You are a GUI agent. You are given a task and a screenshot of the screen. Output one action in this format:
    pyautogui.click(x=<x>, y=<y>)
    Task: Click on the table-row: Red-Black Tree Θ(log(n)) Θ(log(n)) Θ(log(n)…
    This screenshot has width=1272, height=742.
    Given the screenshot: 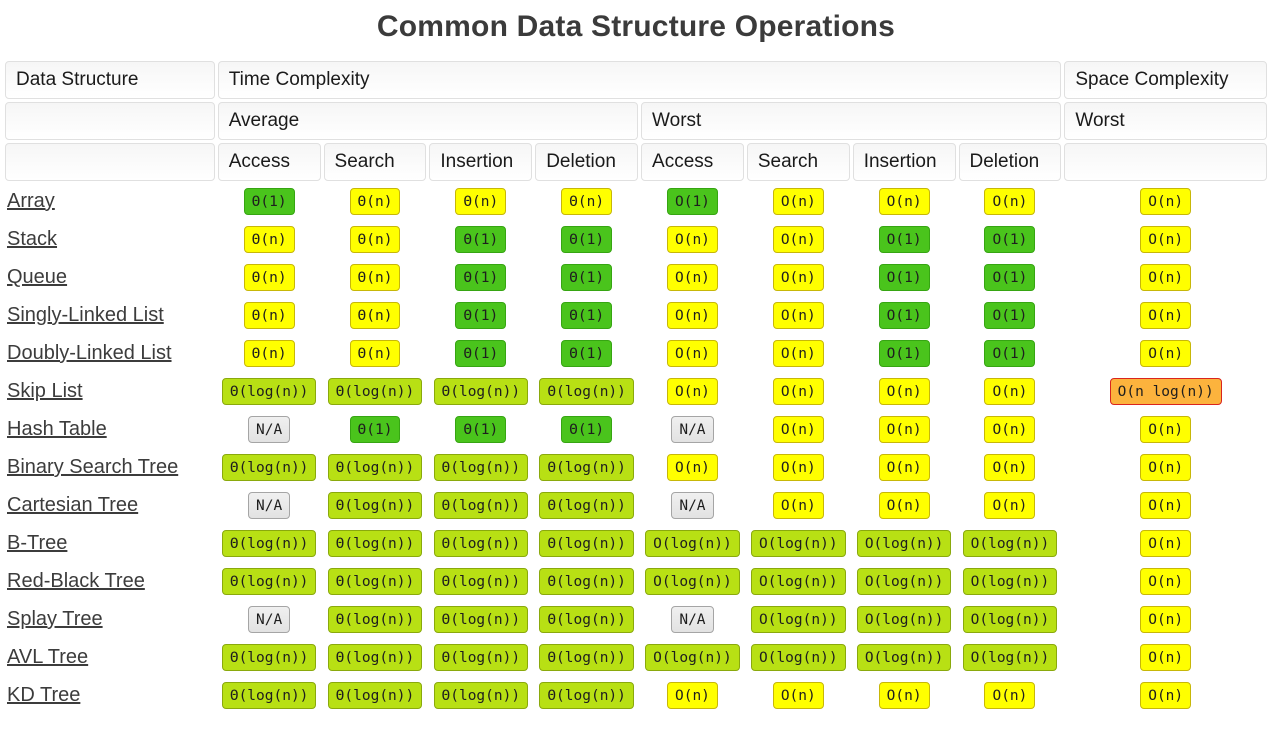 What is the action you would take?
    pyautogui.click(x=636, y=581)
    